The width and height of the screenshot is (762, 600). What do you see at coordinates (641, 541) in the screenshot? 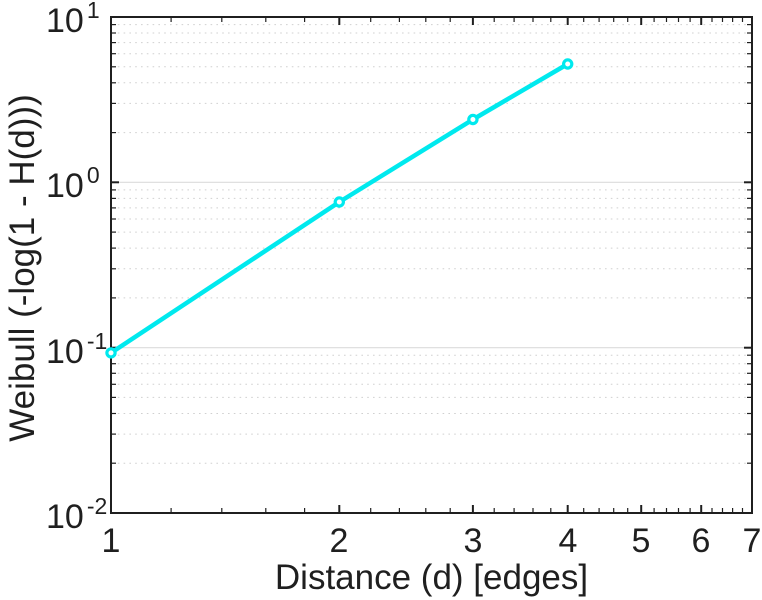
I see `x-tick-label: 5` at bounding box center [641, 541].